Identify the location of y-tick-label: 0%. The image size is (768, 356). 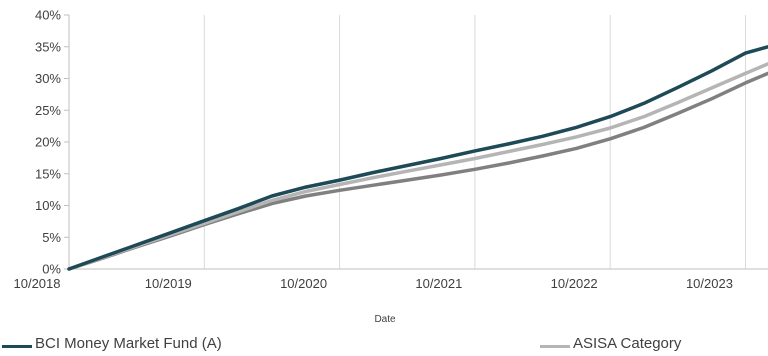
(51, 269).